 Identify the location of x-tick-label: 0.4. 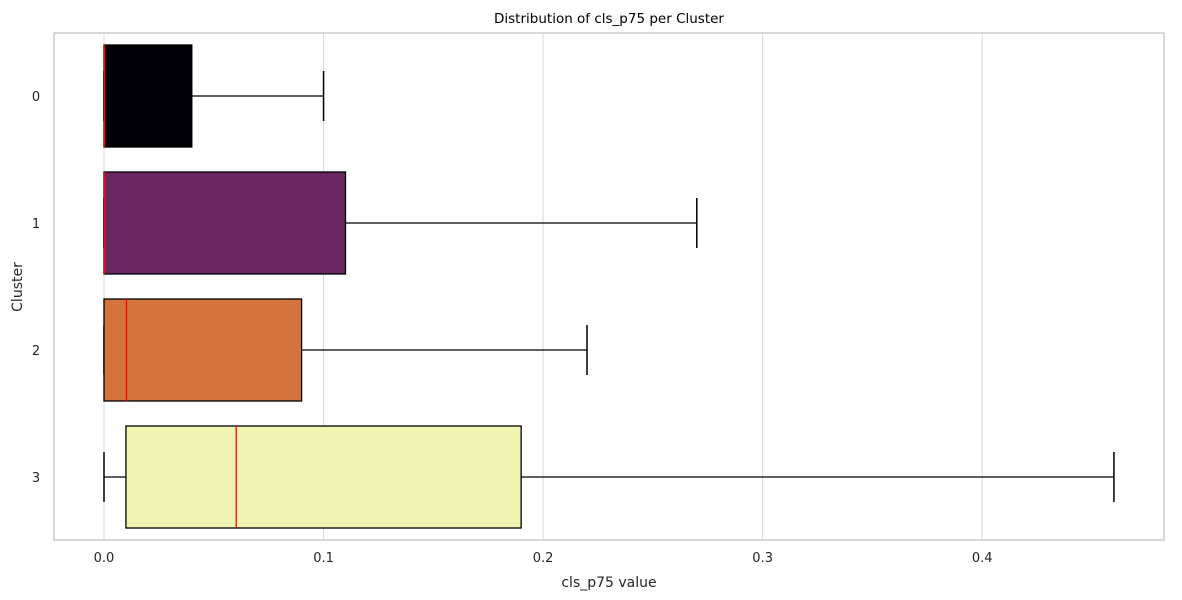
(982, 558).